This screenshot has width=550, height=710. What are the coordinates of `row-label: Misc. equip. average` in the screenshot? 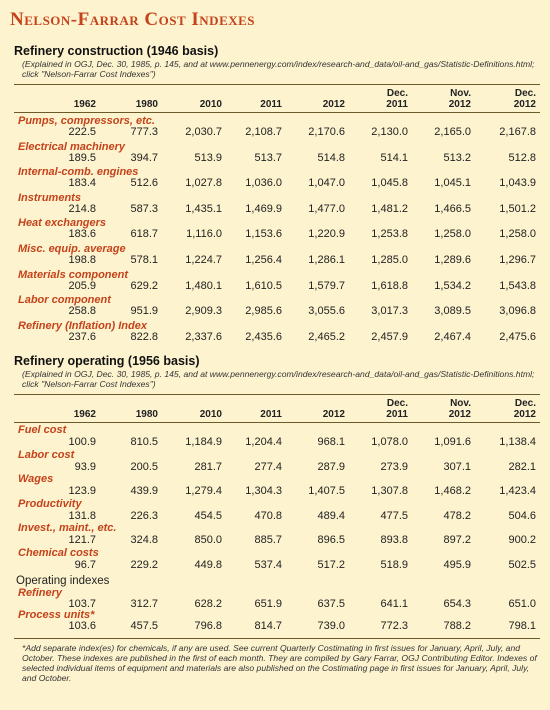 It's located at (72, 249).